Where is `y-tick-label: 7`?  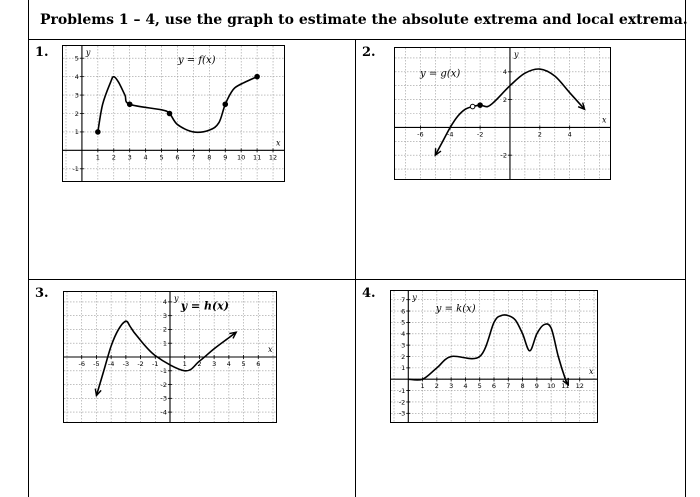 y-tick-label: 7 is located at coordinates (403, 300).